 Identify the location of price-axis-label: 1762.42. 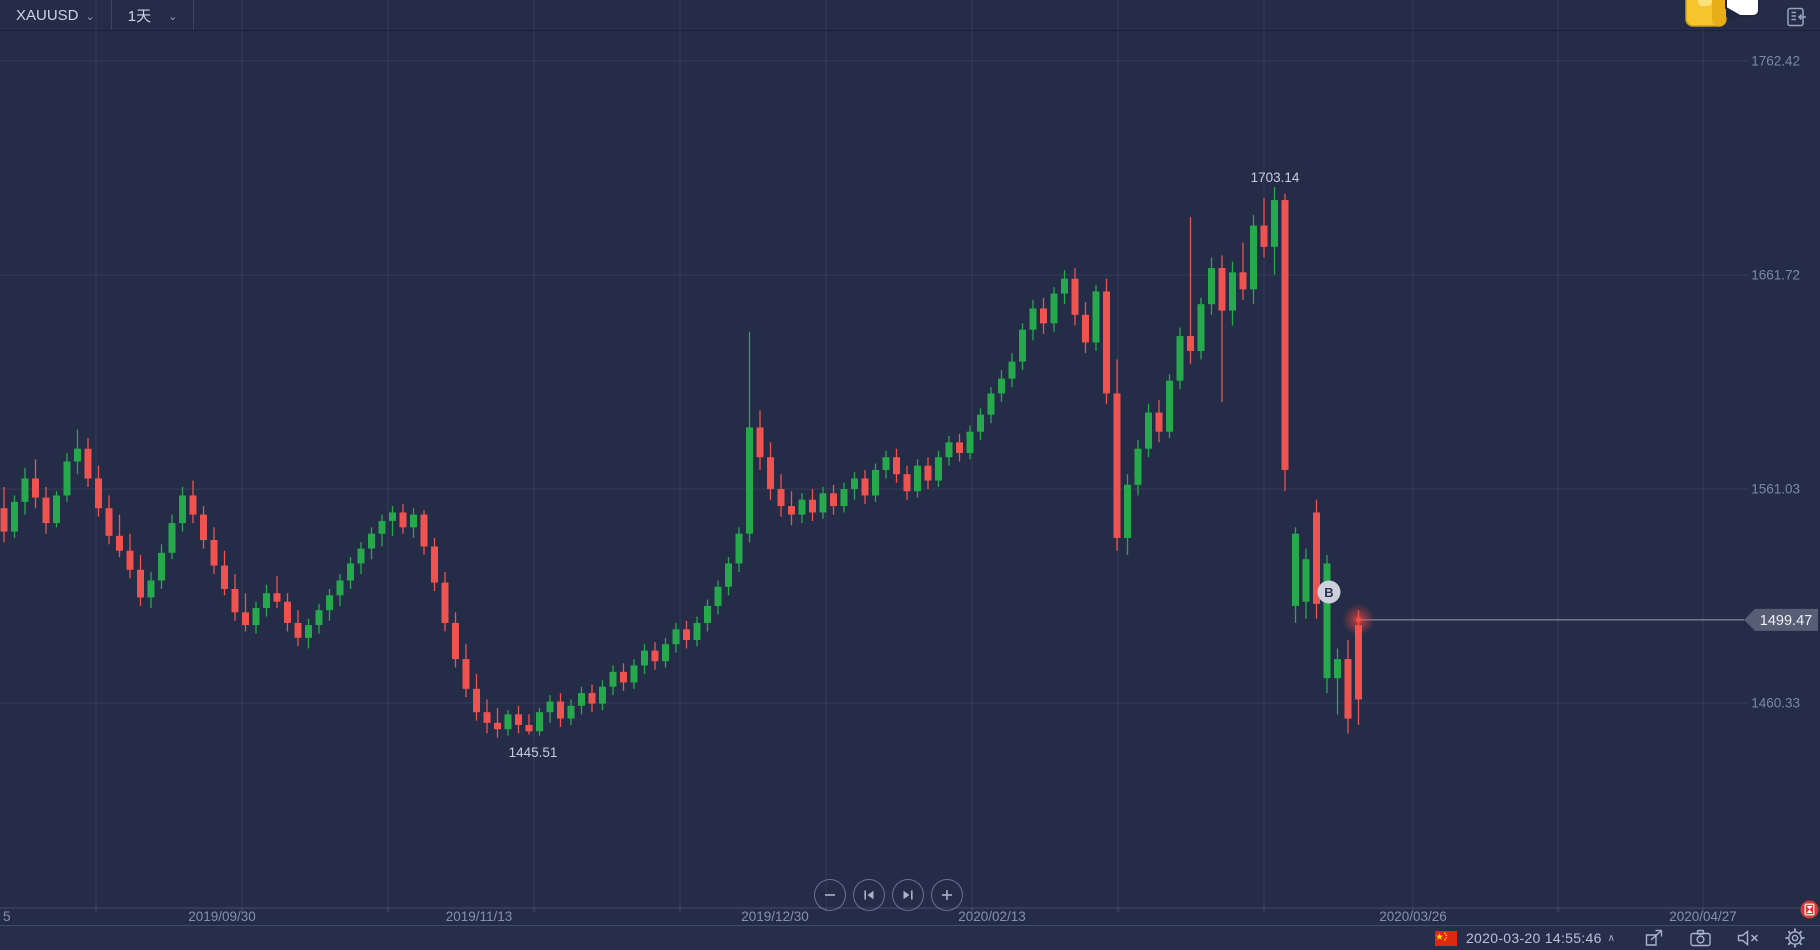
(1775, 61).